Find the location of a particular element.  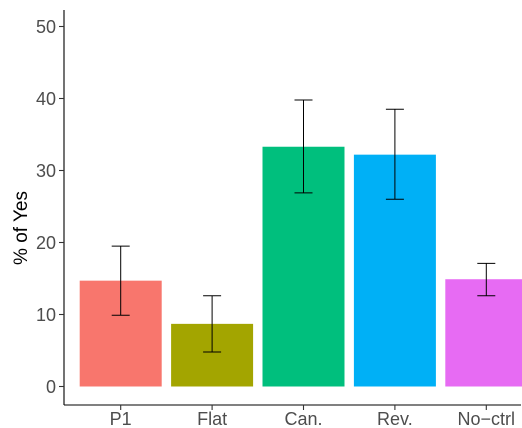

x-tick-label: Can. is located at coordinates (303, 418).